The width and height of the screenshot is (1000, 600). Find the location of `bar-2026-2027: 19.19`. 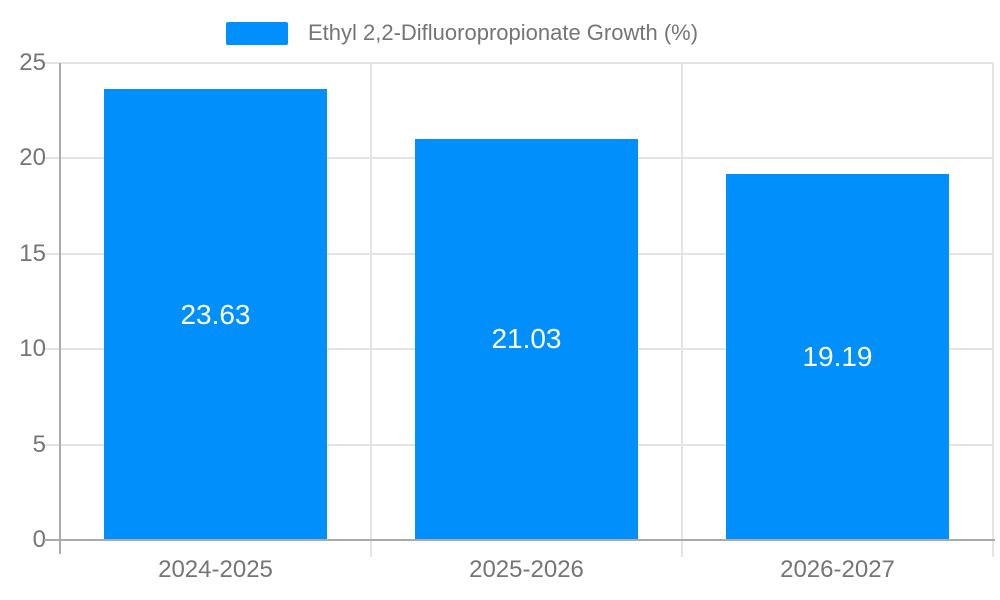

bar-2026-2027: 19.19 is located at coordinates (837, 356).